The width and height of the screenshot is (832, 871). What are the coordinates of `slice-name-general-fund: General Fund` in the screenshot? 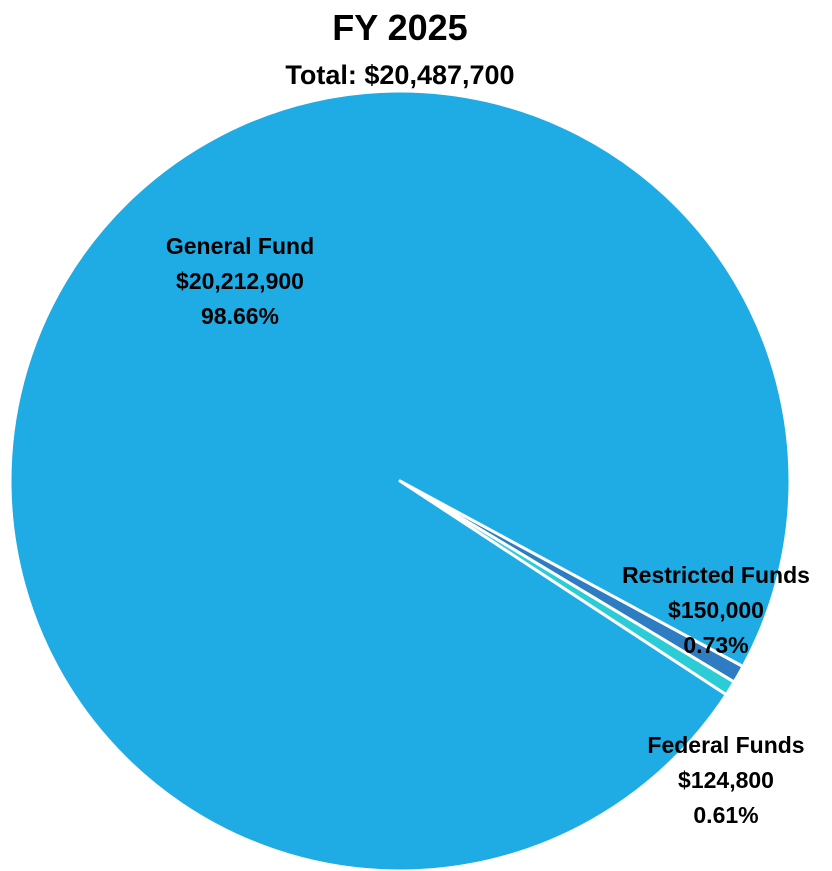 It's located at (240, 246).